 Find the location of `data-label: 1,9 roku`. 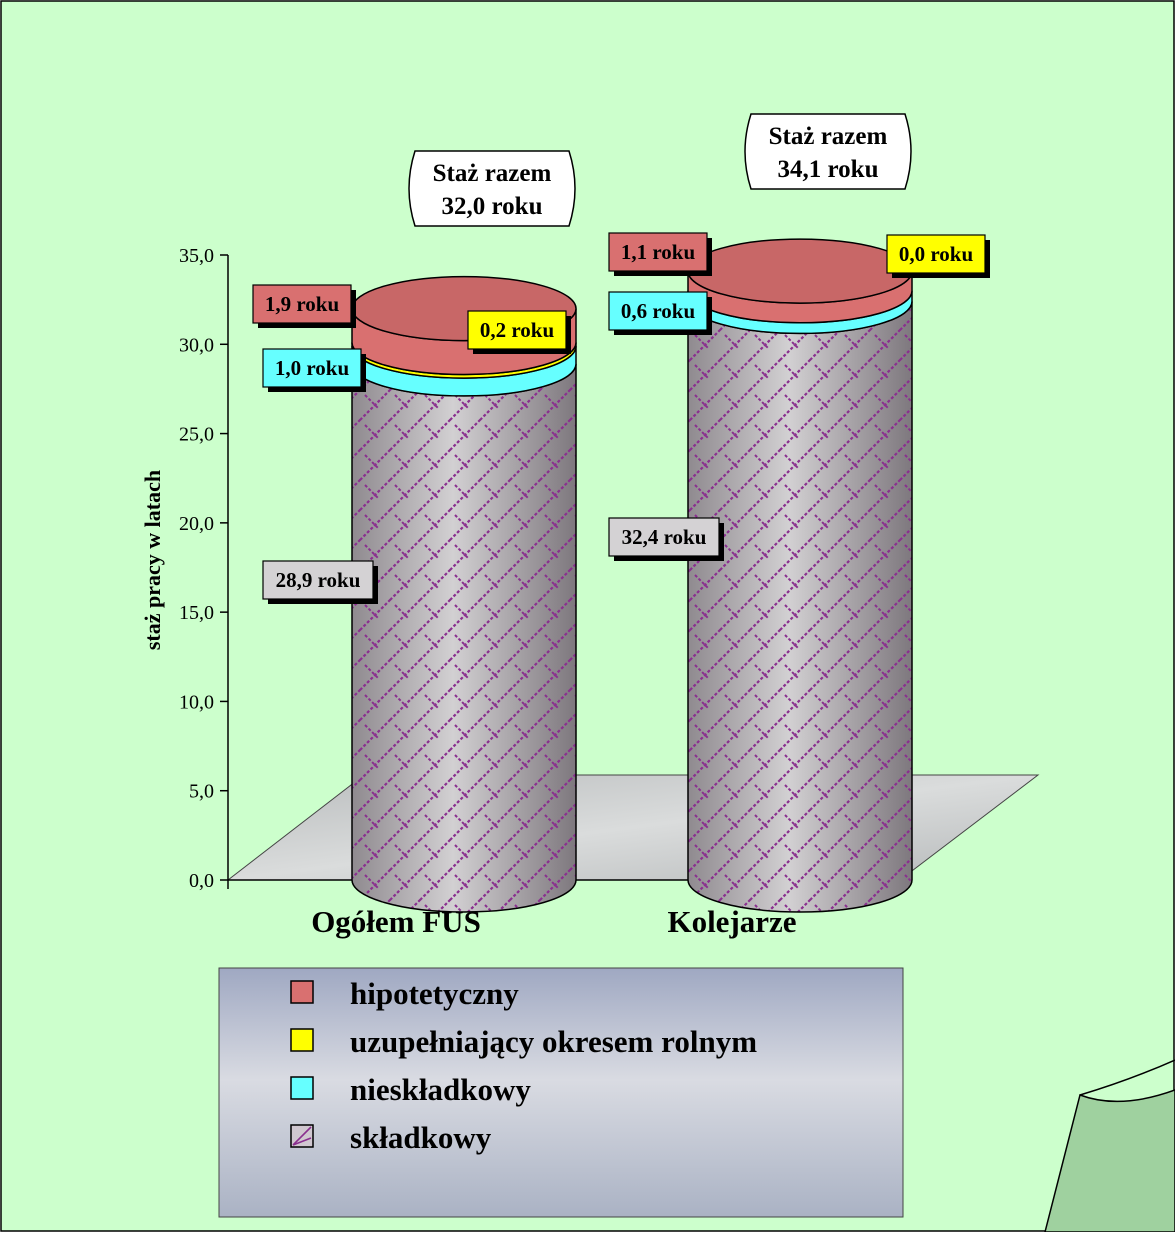

data-label: 1,9 roku is located at coordinates (304, 306).